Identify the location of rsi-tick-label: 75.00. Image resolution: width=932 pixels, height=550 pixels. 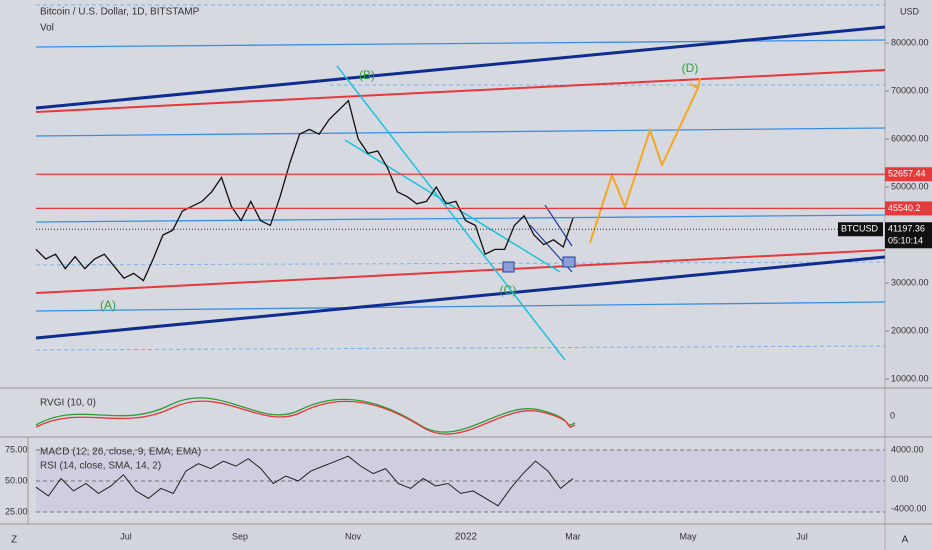
(16, 449).